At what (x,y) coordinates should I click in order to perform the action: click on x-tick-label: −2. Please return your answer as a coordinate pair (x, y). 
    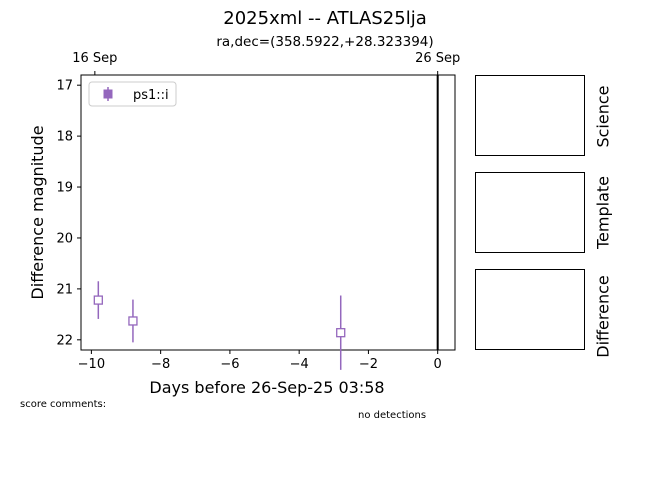
    Looking at the image, I should click on (368, 364).